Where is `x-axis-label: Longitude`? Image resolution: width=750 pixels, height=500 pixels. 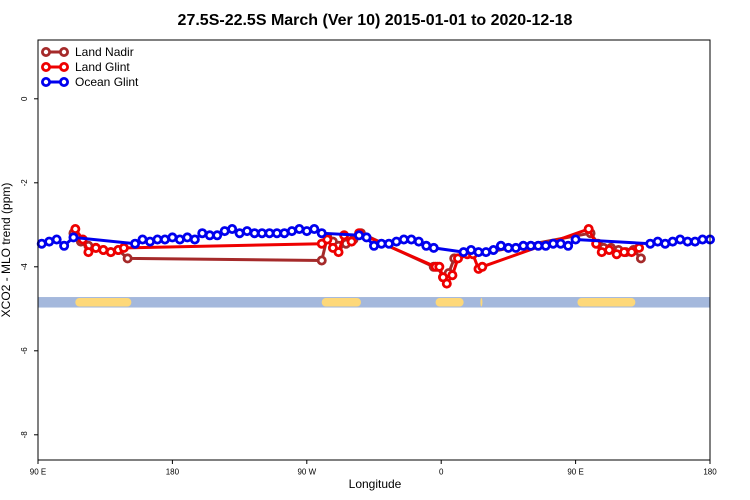
x-axis-label: Longitude is located at coordinates (375, 484).